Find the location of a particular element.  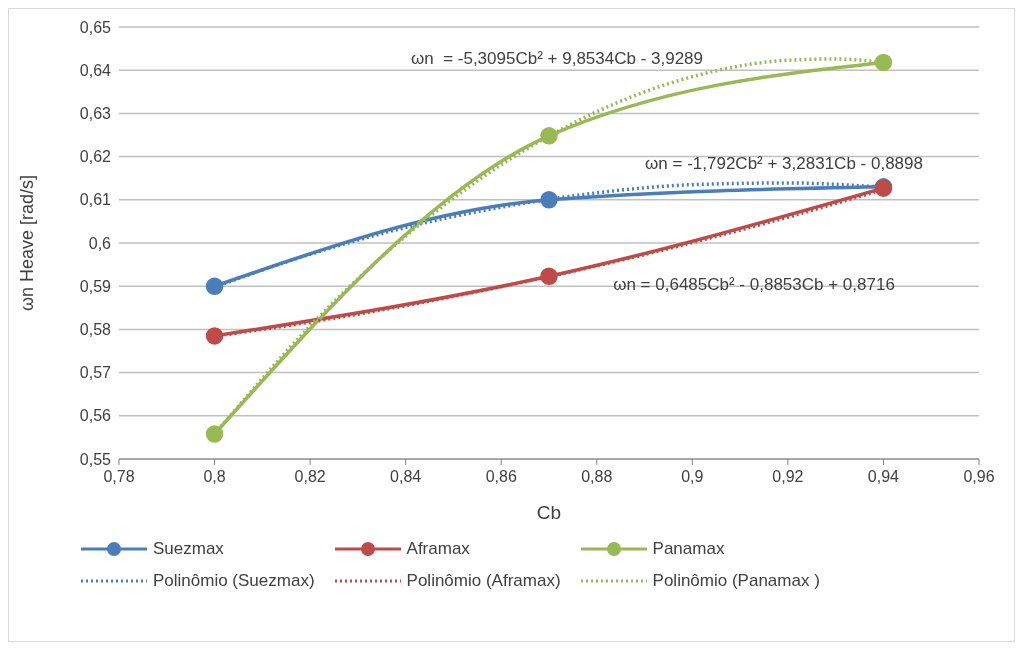

x-tick-label: 0,82 is located at coordinates (310, 477).